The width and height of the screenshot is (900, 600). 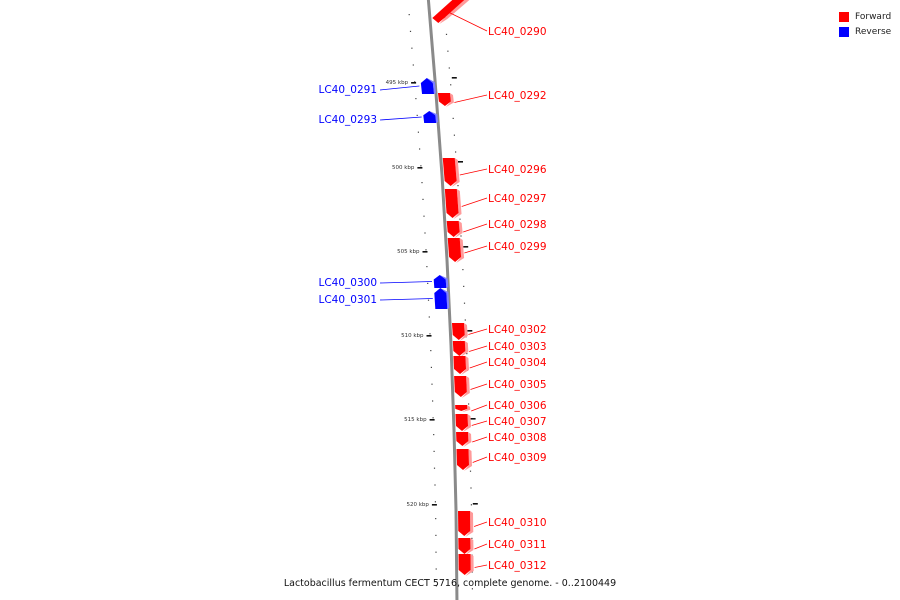 I want to click on gene-LC40_0303: LC40_0303, so click(x=499, y=349).